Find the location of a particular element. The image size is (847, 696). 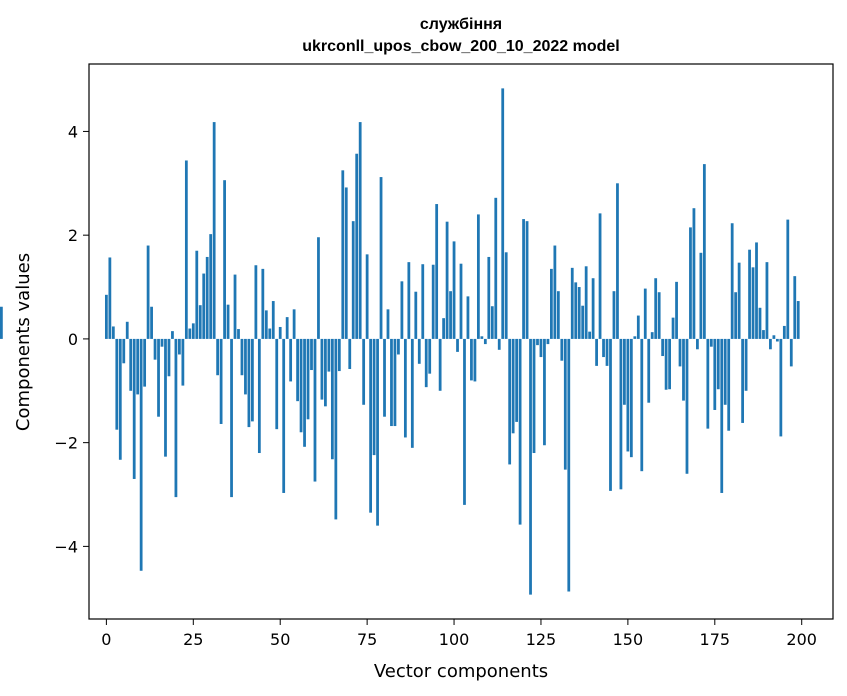

x-tick-label: 75 is located at coordinates (367, 639).